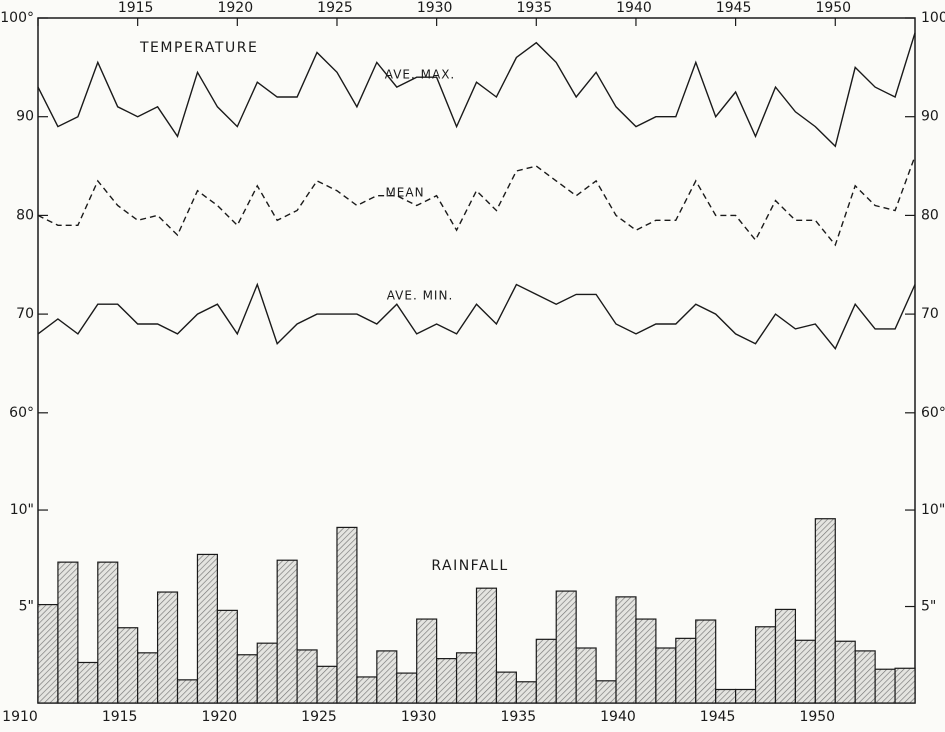 This screenshot has height=732, width=945. I want to click on x-tick-label-top: 1950, so click(833, 8).